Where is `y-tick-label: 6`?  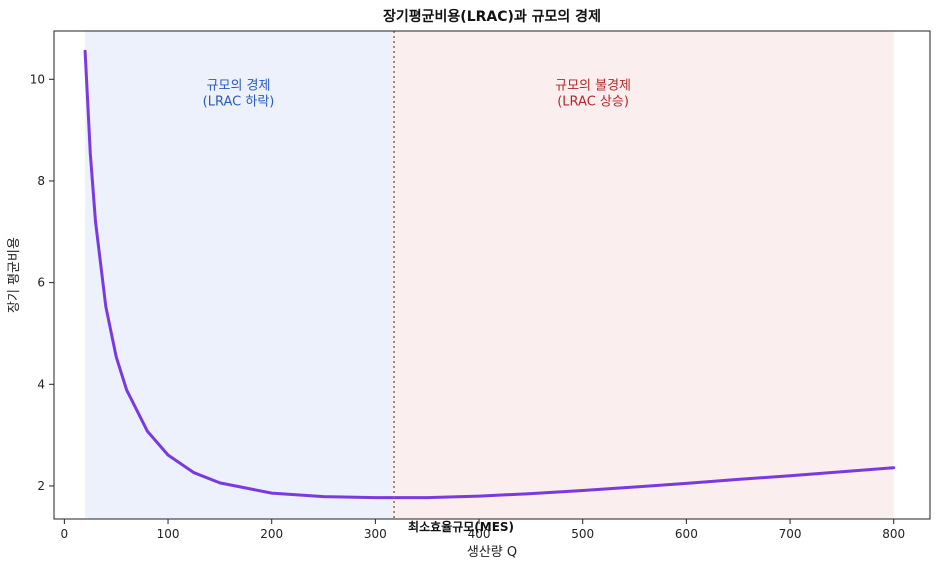
y-tick-label: 6 is located at coordinates (41, 283).